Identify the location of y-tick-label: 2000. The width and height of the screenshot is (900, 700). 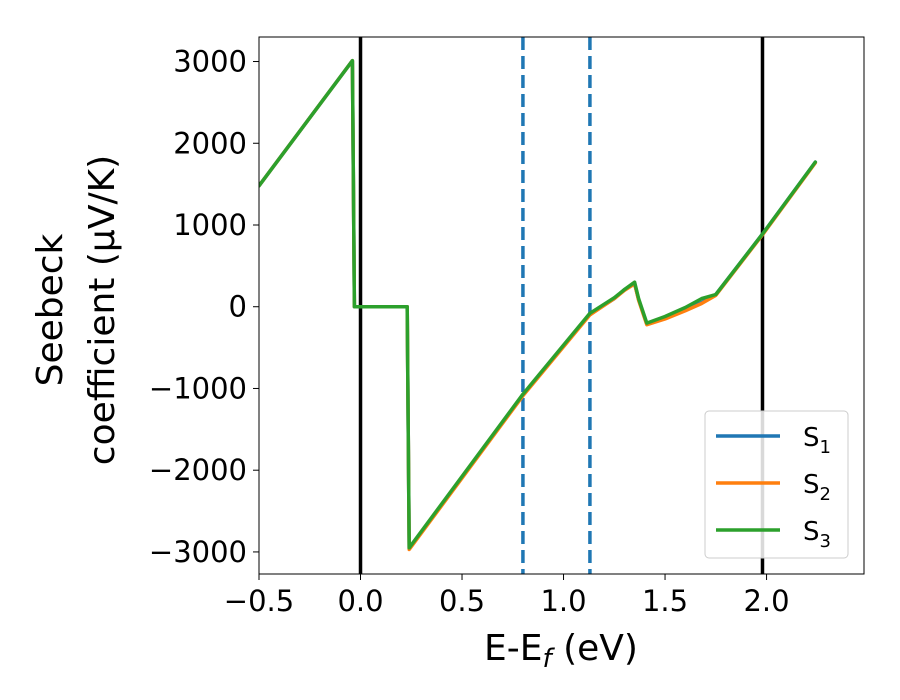
(210, 143).